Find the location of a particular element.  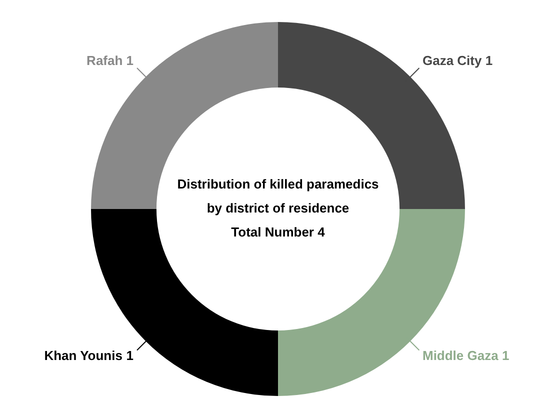

slice-label: Gaza City is located at coordinates (452, 60).